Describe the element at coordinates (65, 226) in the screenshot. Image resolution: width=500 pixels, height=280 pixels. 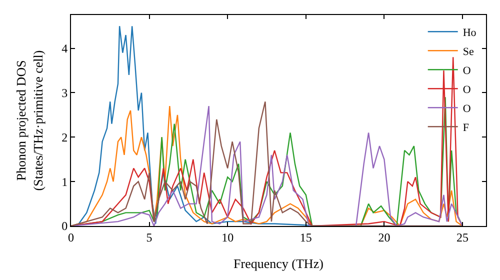
I see `y-tick-label: 0` at that location.